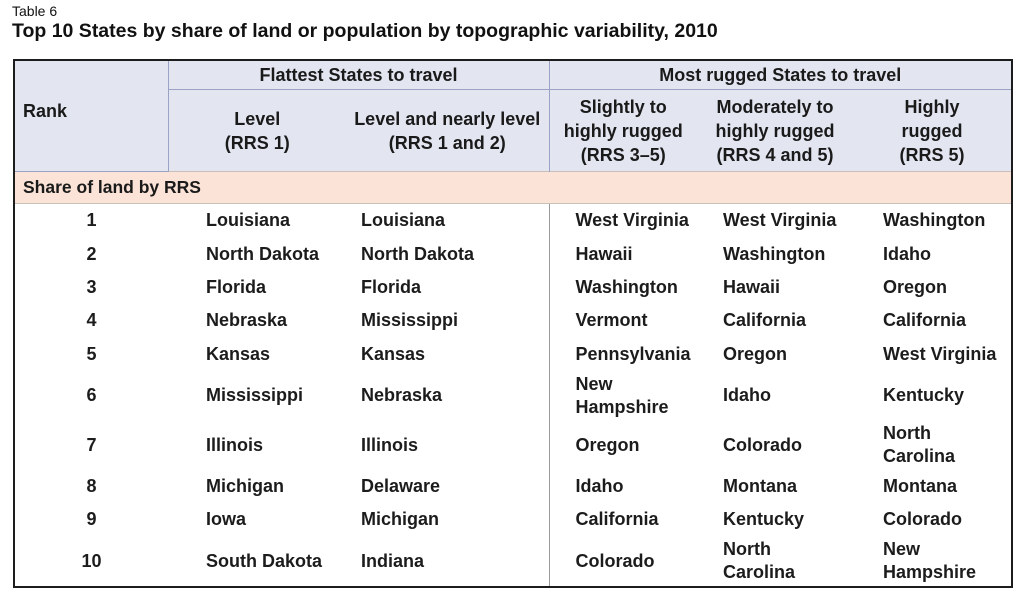 Image resolution: width=1024 pixels, height=595 pixels. What do you see at coordinates (359, 75) in the screenshot?
I see `flattest-group-header: Flattest States to travel` at bounding box center [359, 75].